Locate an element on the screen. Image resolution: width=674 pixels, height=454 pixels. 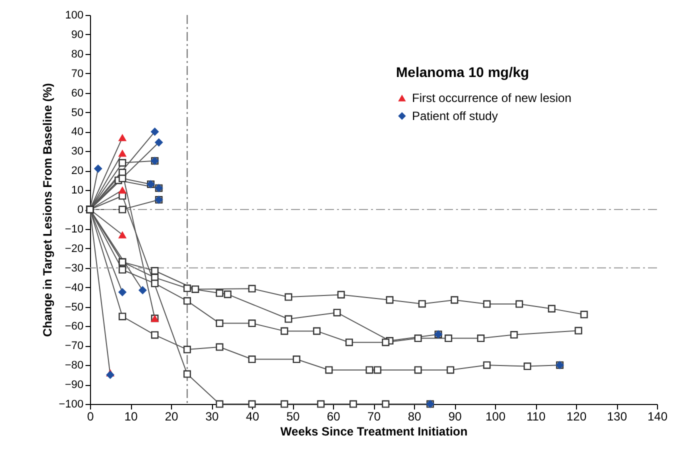
x-tick-label: 50 is located at coordinates (293, 417).